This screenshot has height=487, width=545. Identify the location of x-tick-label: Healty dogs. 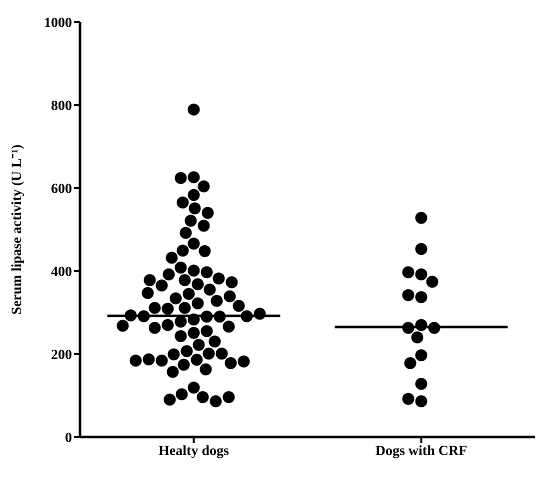
(194, 451).